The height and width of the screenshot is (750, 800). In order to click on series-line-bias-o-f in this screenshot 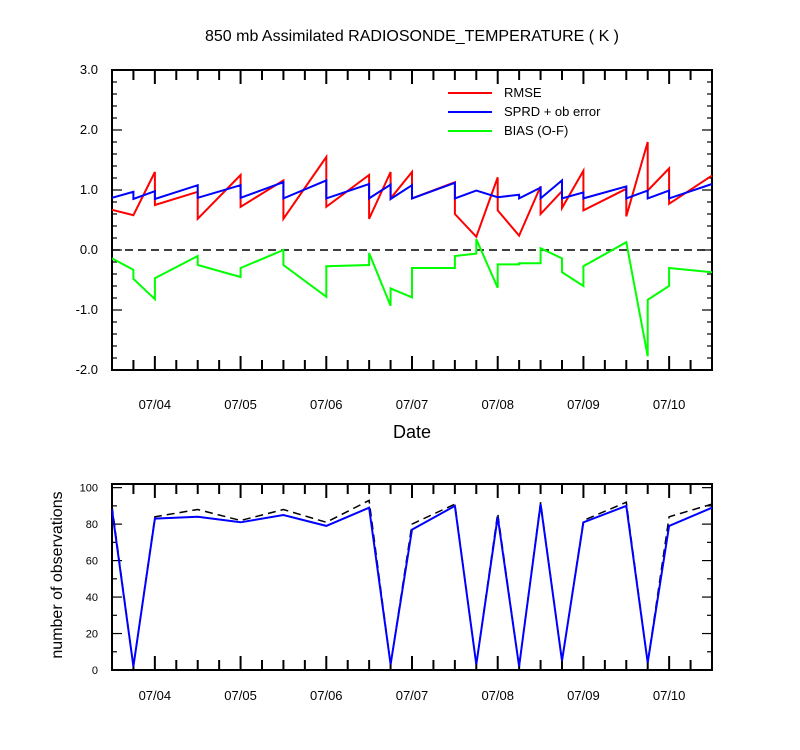, I will do `click(412, 297)`.